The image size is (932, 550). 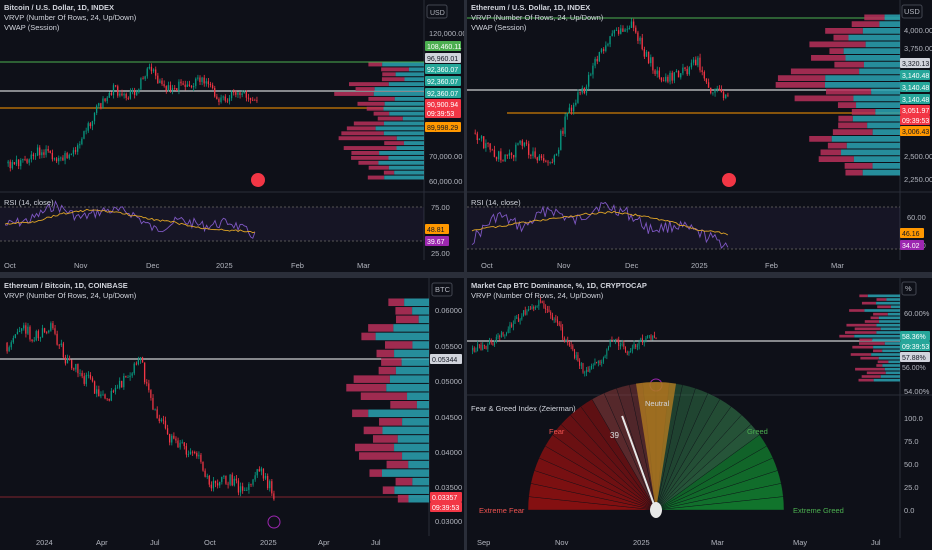 What do you see at coordinates (913, 418) in the screenshot?
I see `fear-greed-scale-tick: 100.0` at bounding box center [913, 418].